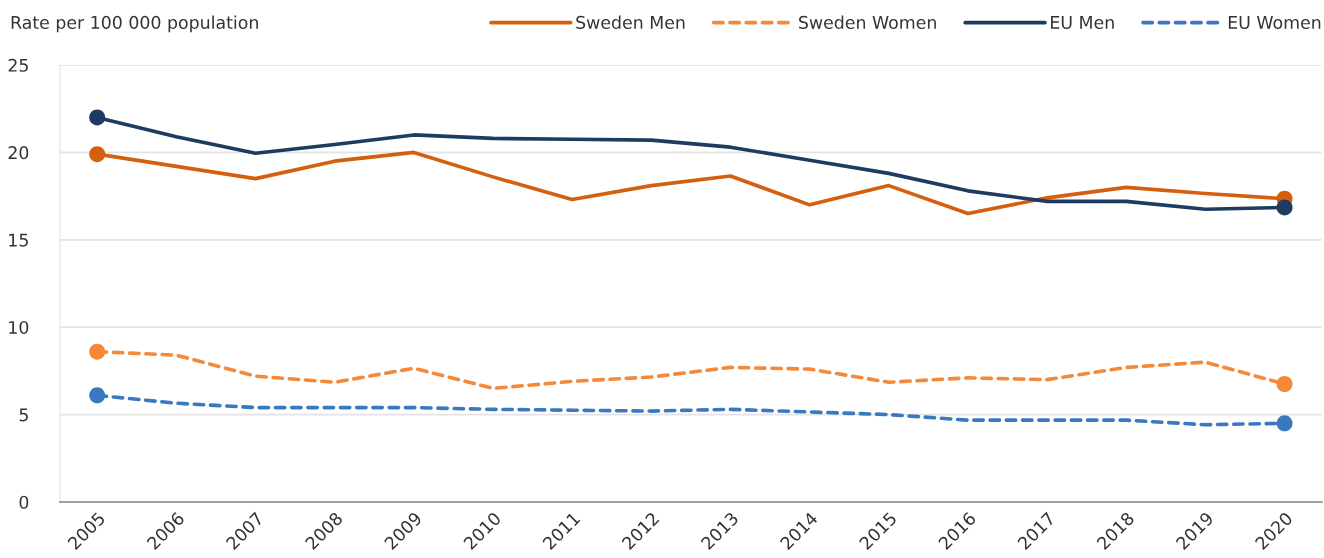  I want to click on legend-label: Sweden Women, so click(867, 22).